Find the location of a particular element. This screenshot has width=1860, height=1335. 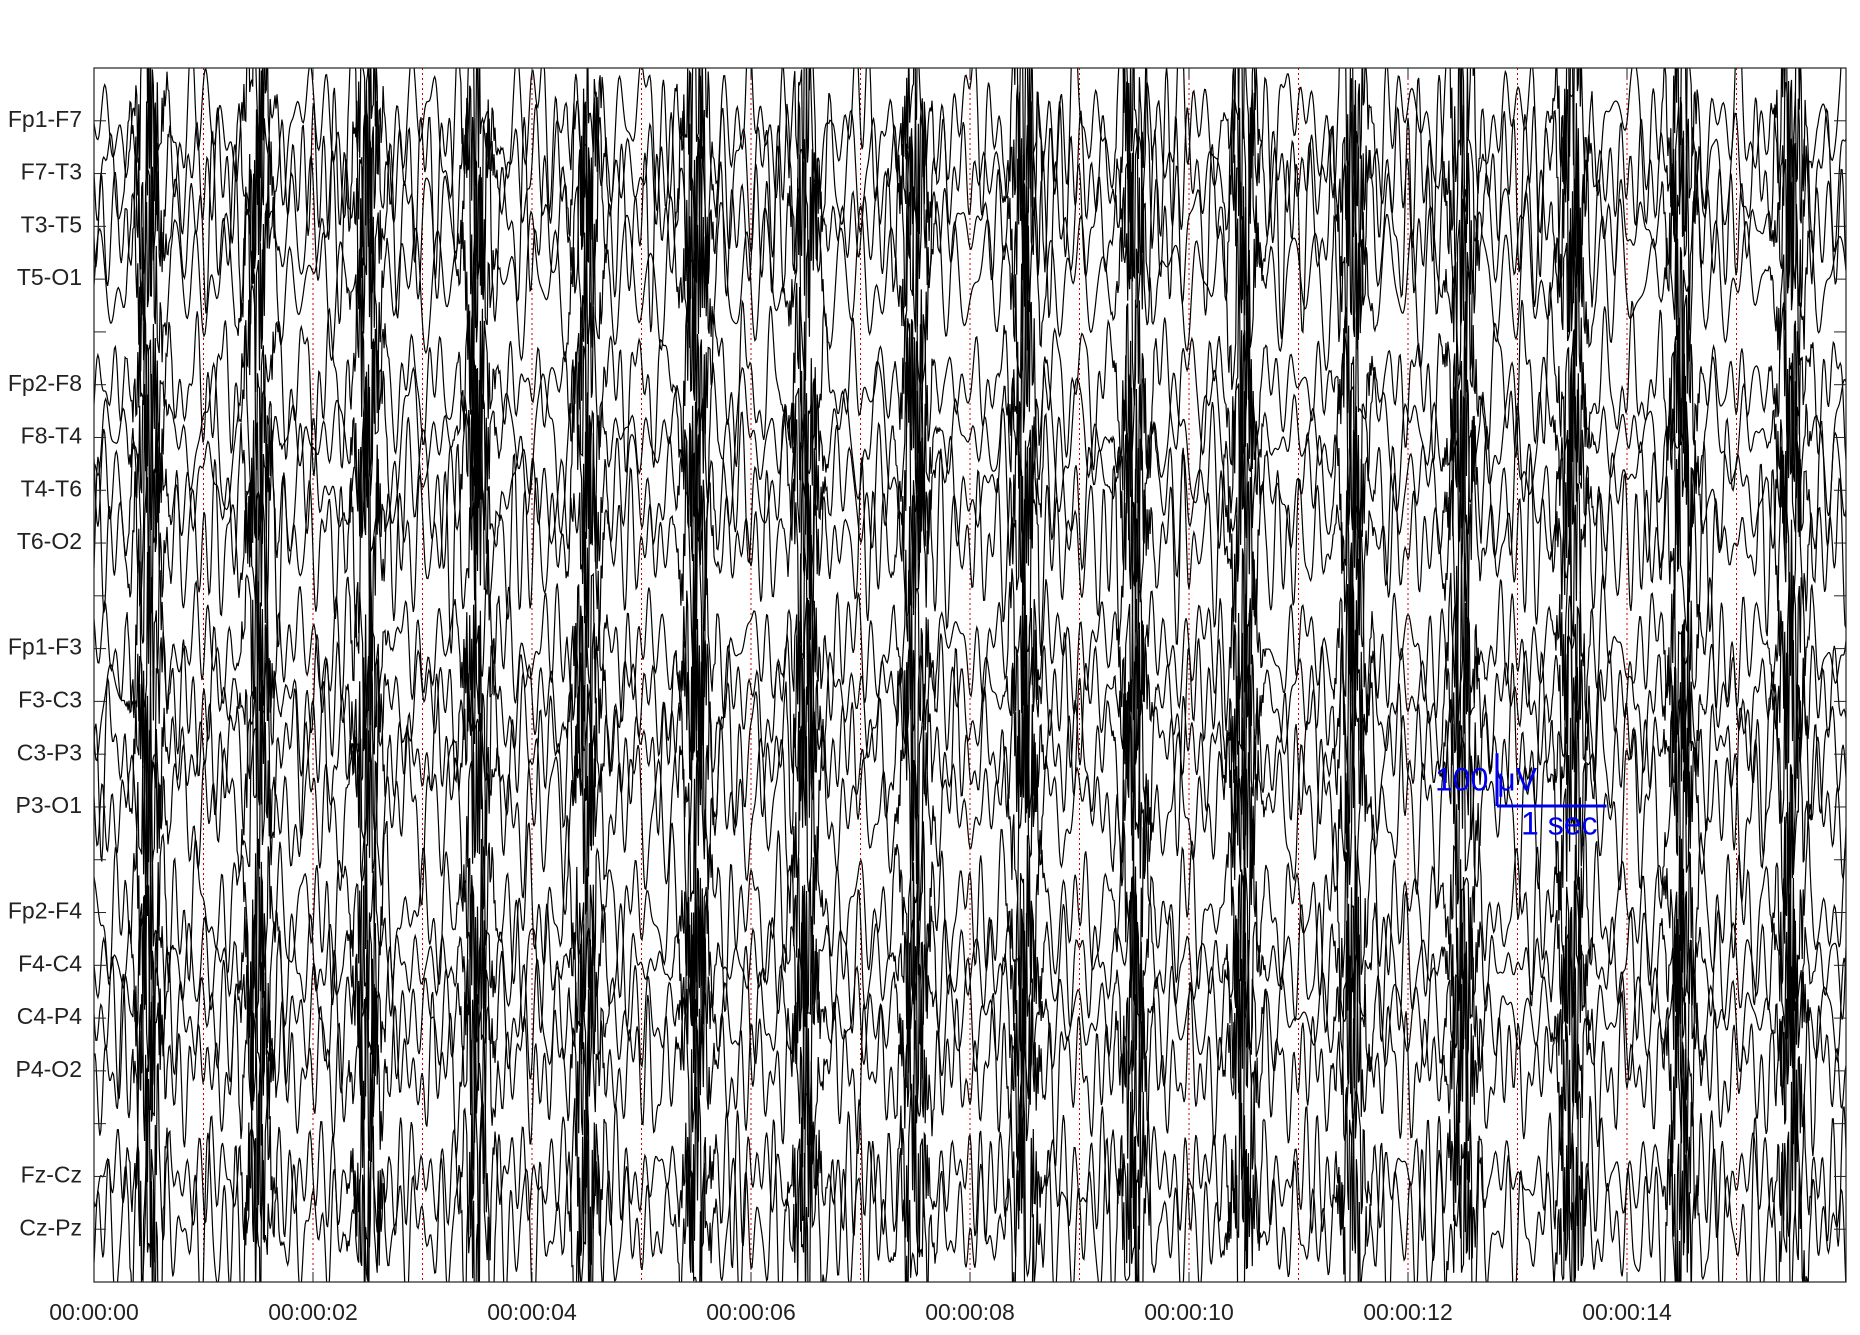

channel-label: F7-T3 is located at coordinates (51, 172).